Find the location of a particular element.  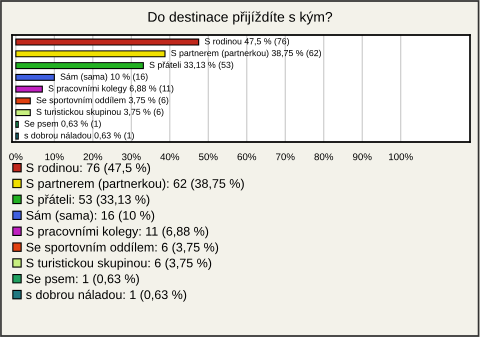

legend-label: Sám (sama): 16 (10 %) is located at coordinates (90, 216).